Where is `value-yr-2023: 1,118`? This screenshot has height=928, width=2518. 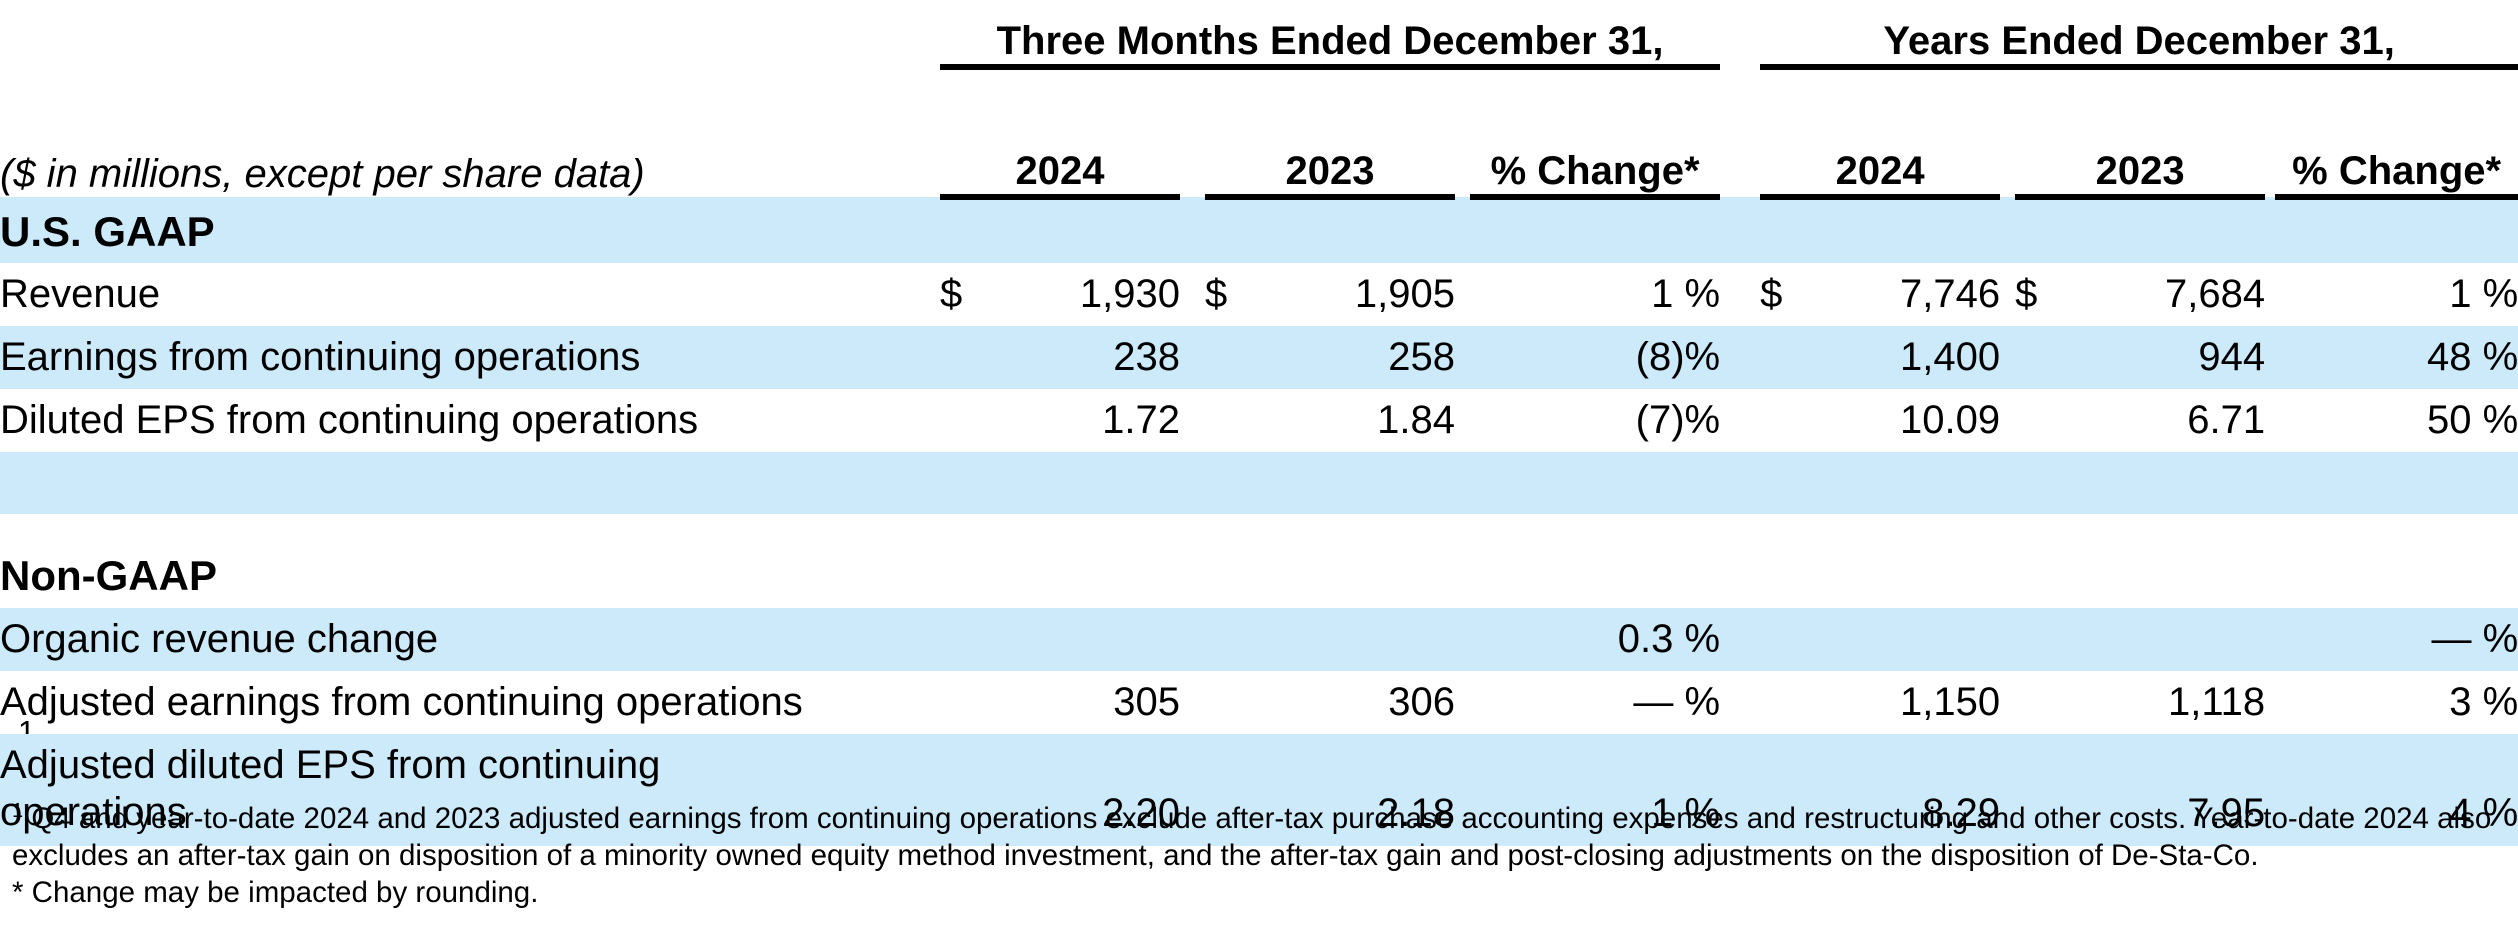
value-yr-2023: 1,118 is located at coordinates (2216, 702).